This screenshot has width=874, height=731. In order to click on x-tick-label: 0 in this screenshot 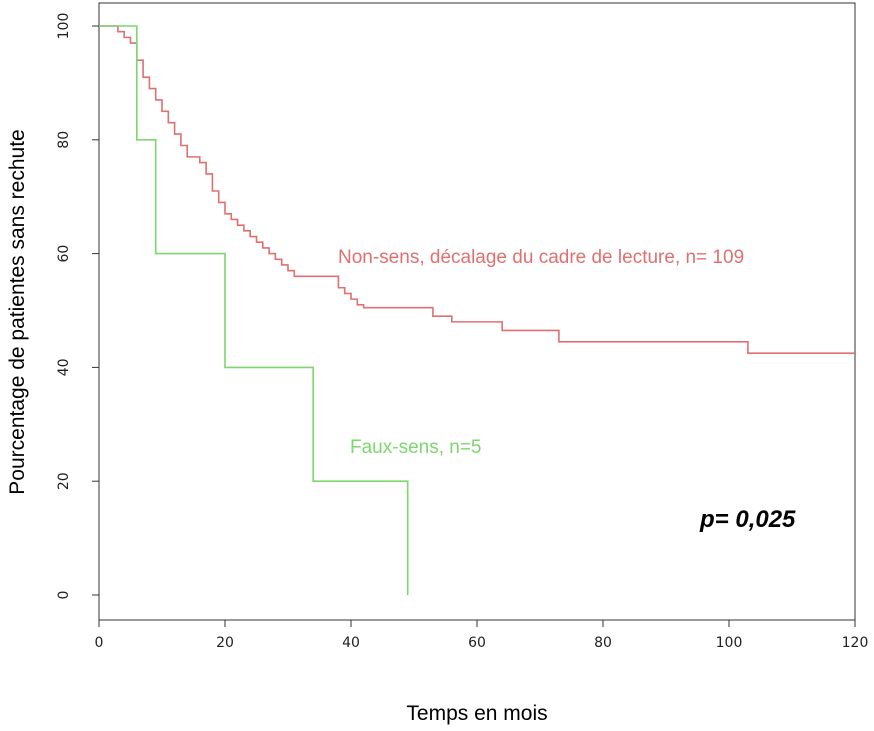, I will do `click(99, 643)`.